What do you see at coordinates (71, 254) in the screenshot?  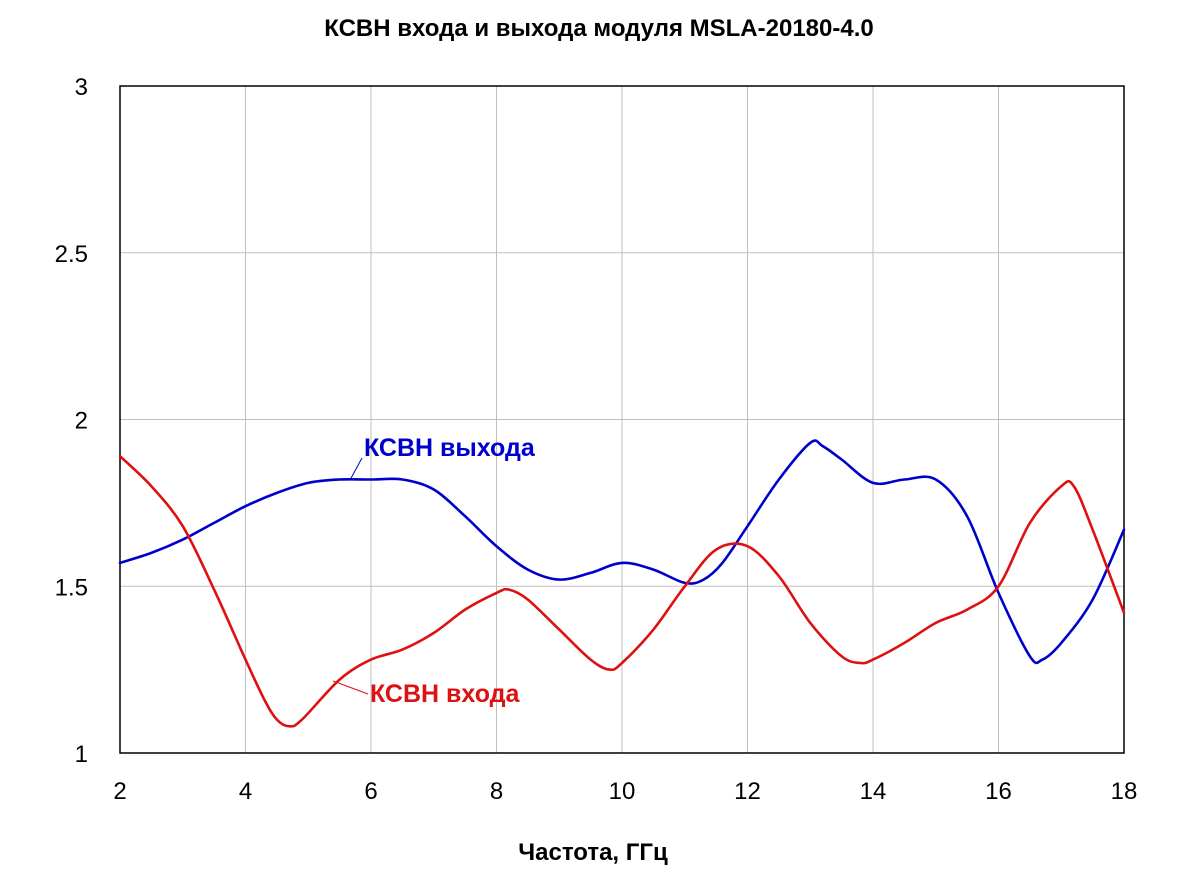 I see `y-tick-label: 2.5` at bounding box center [71, 254].